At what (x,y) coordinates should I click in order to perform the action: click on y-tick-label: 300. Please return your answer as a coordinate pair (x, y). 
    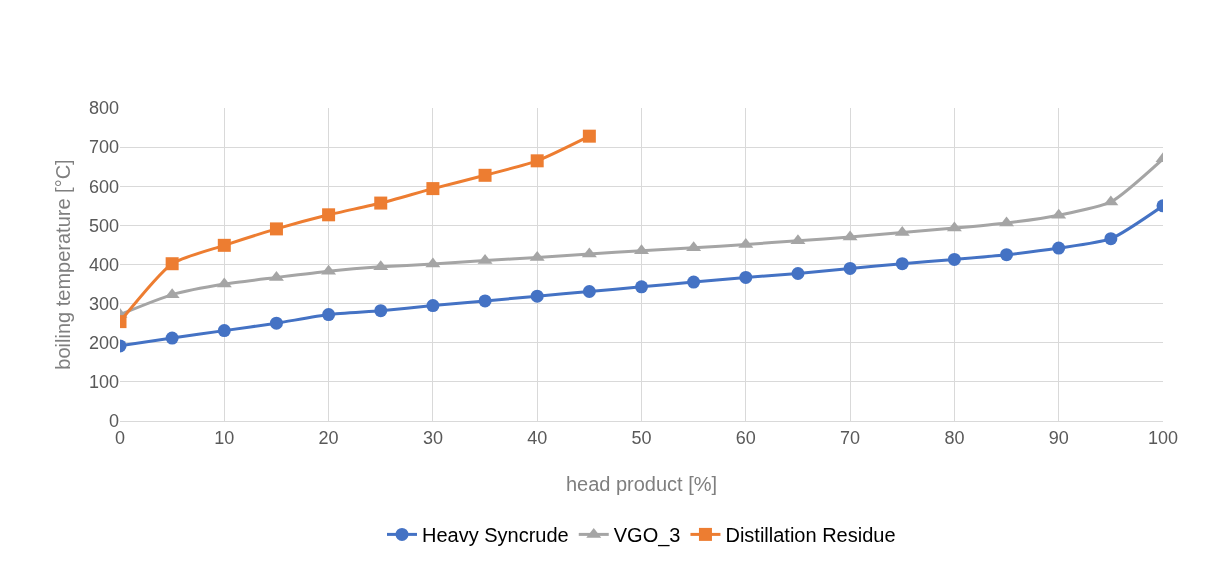
    Looking at the image, I should click on (103, 303).